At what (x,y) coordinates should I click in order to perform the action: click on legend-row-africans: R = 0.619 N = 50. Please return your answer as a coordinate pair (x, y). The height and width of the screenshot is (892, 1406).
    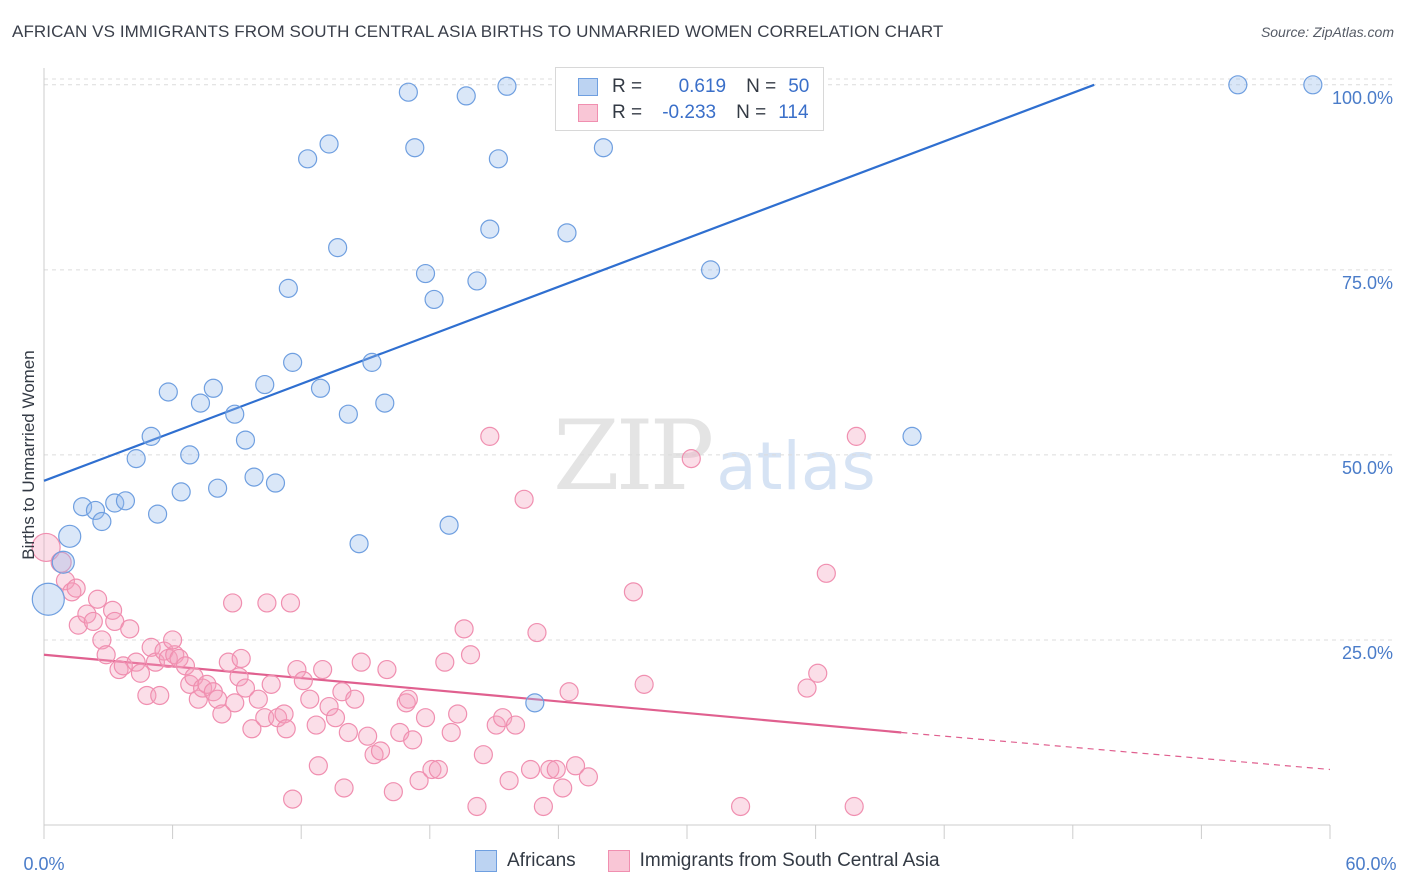
    Looking at the image, I should click on (693, 87).